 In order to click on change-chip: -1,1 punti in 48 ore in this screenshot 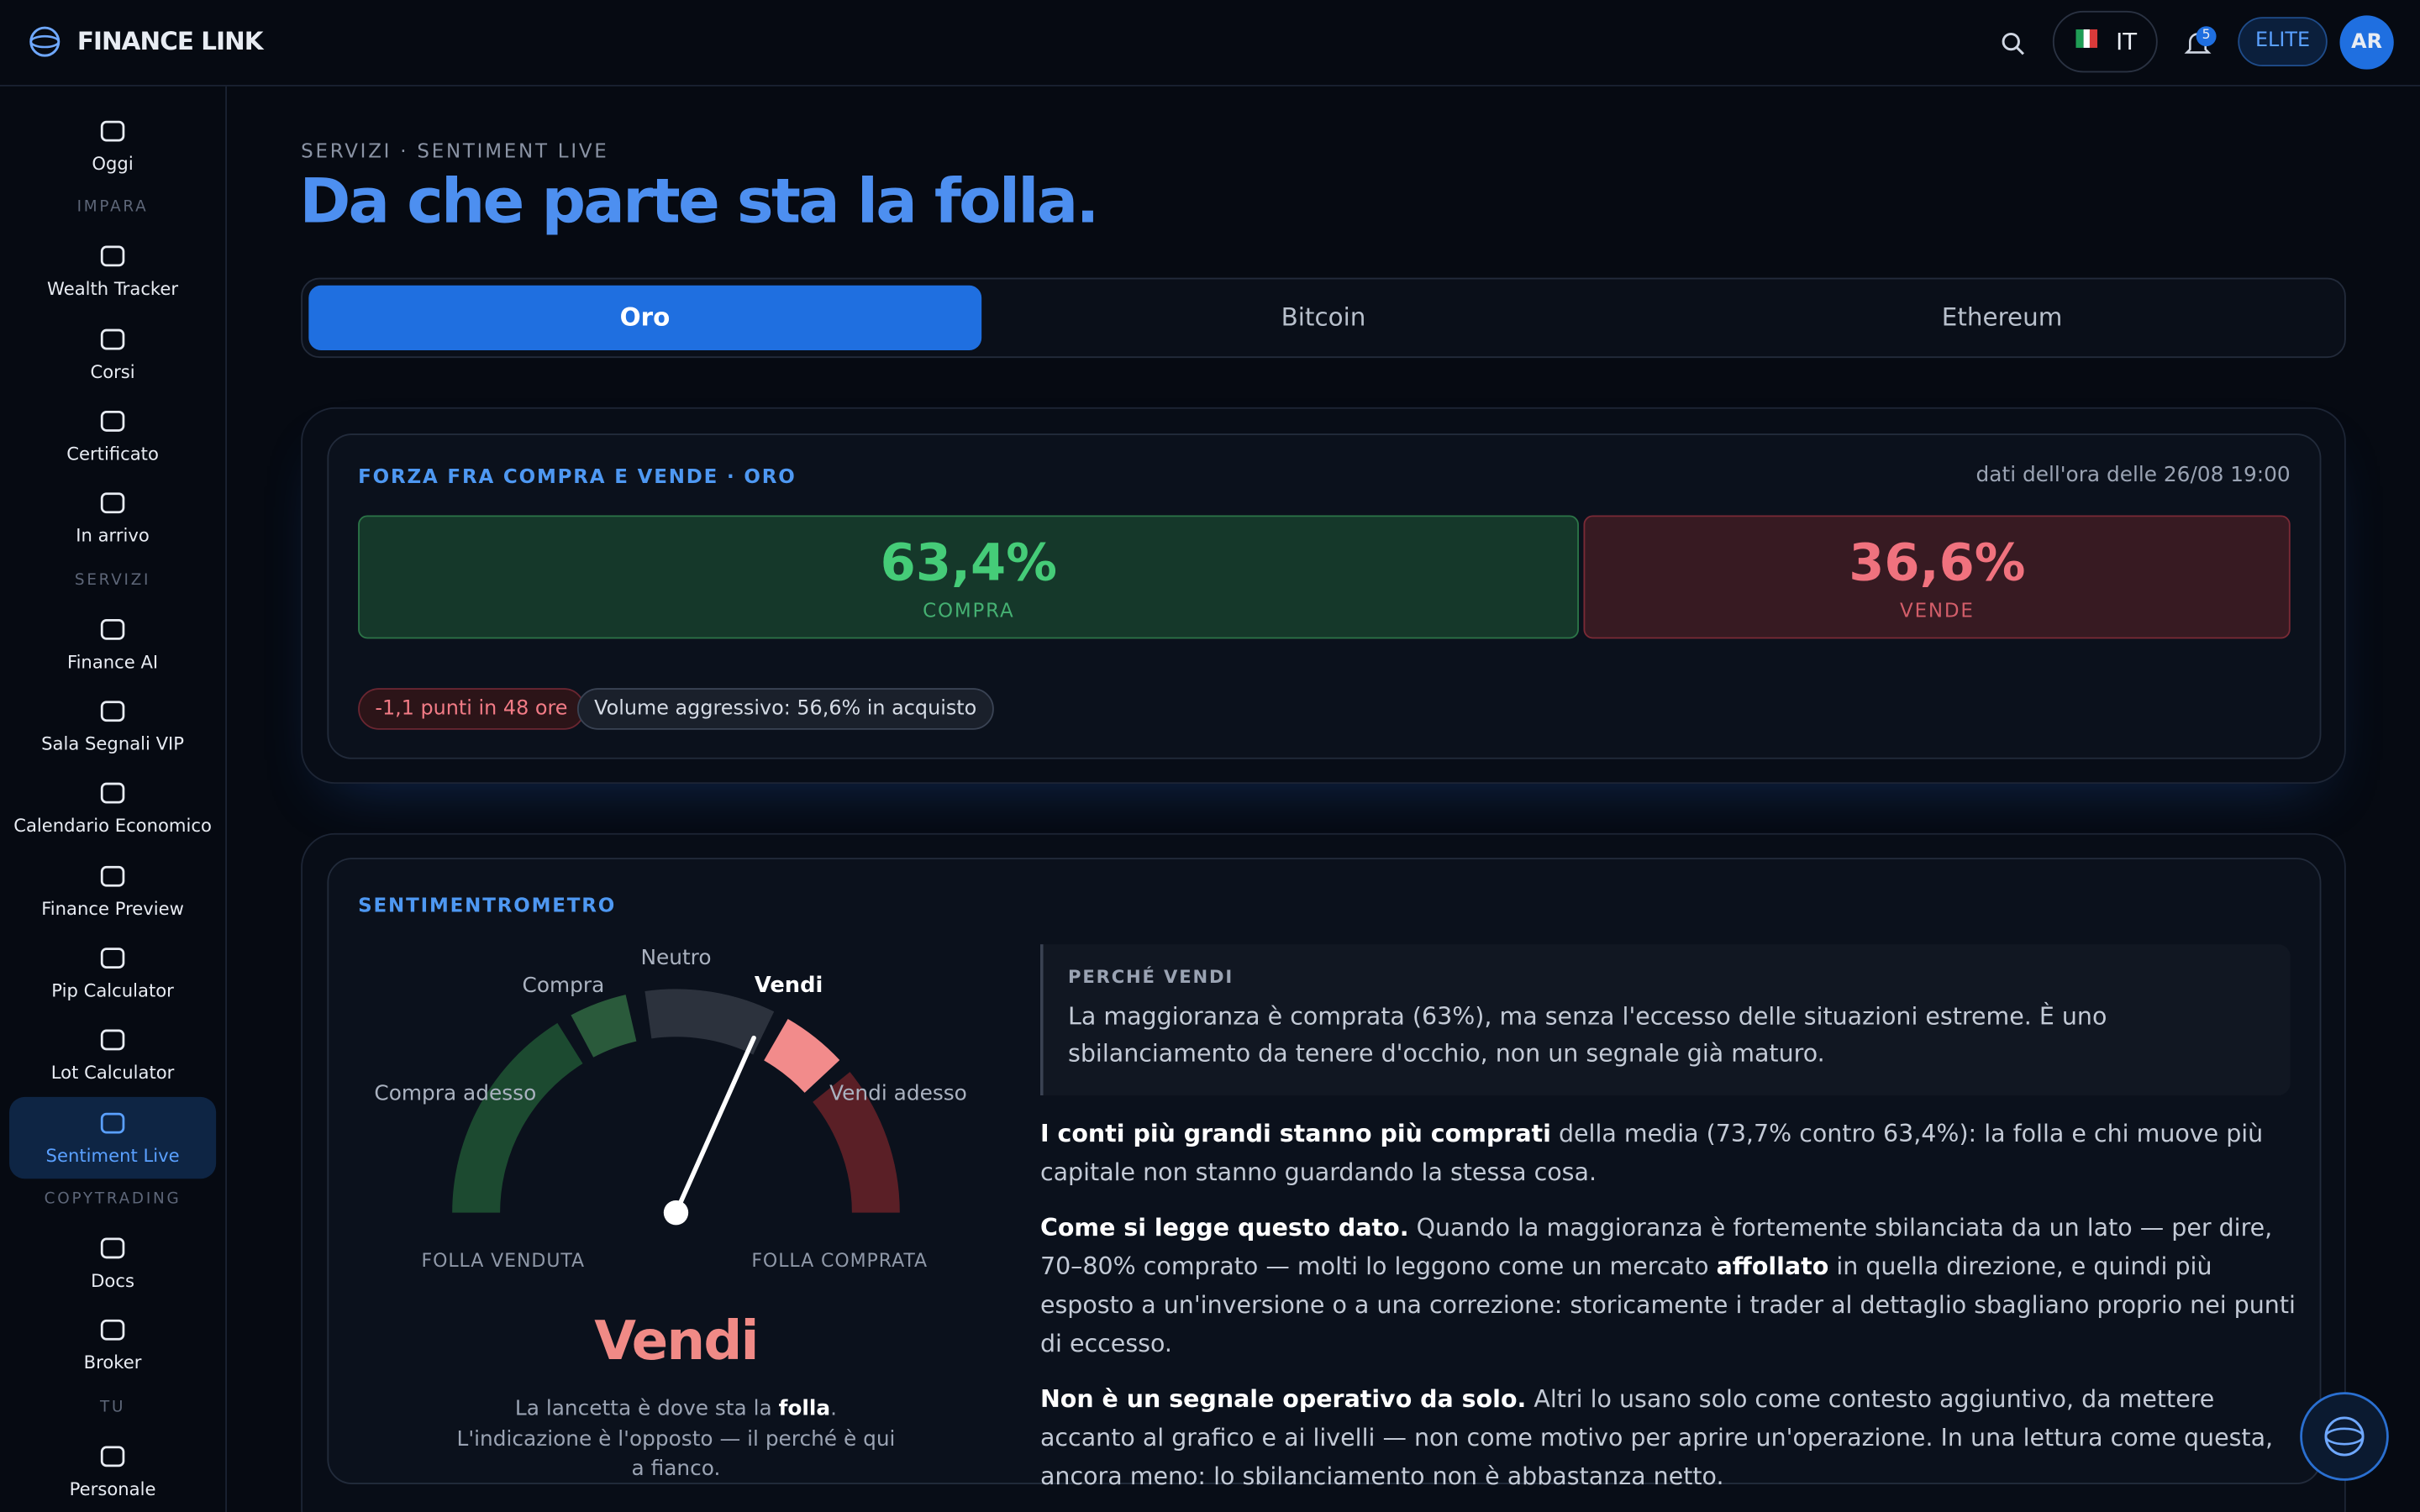, I will do `click(471, 709)`.